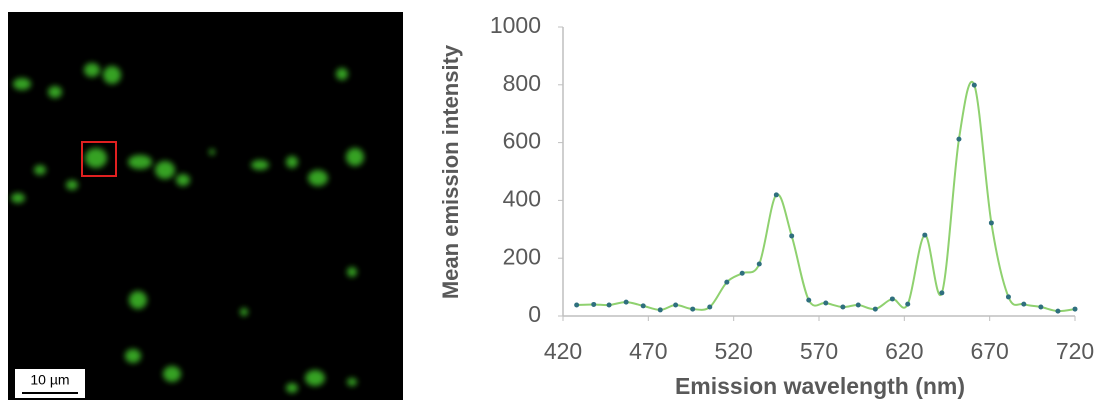  I want to click on y-tick-label: 400, so click(522, 198).